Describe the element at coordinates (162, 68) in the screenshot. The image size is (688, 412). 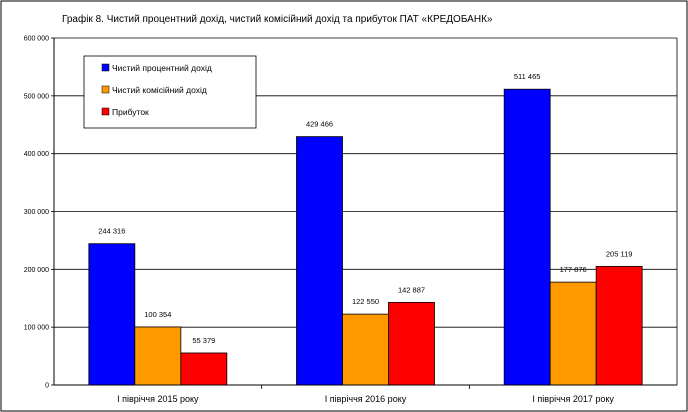
I see `legend-label: Чистий процентний дохід` at that location.